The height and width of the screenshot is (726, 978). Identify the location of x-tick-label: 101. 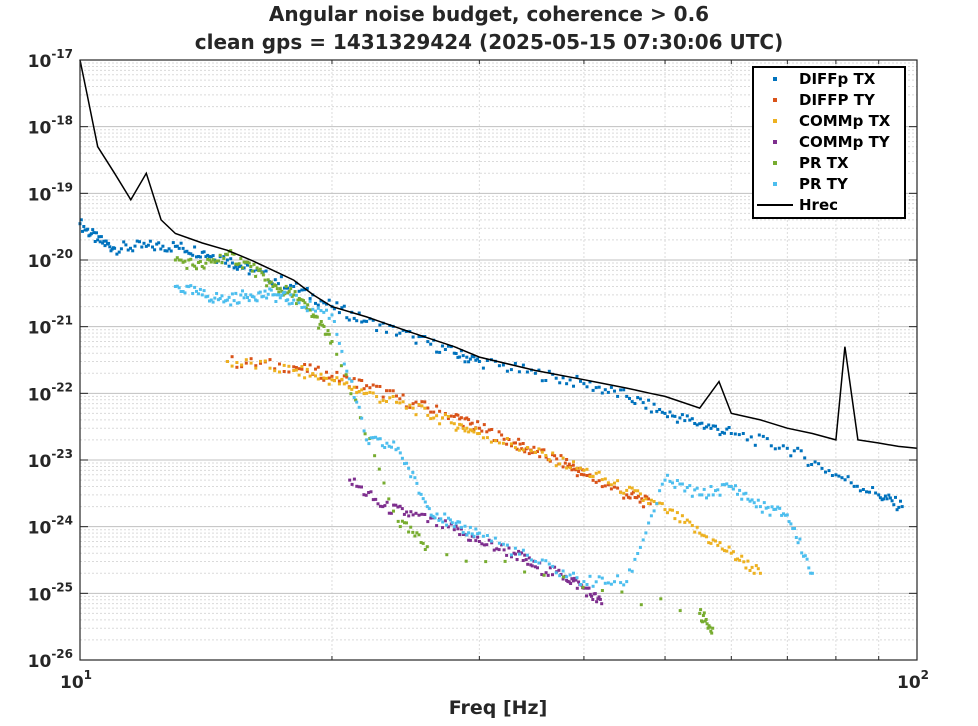
(76, 680).